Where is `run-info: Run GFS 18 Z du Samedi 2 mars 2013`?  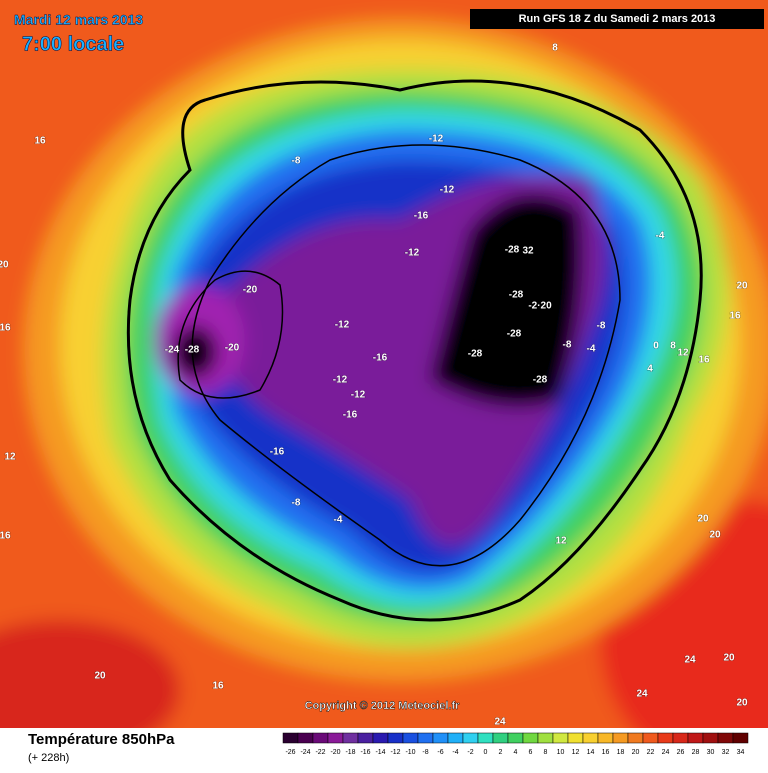 run-info: Run GFS 18 Z du Samedi 2 mars 2013 is located at coordinates (617, 19).